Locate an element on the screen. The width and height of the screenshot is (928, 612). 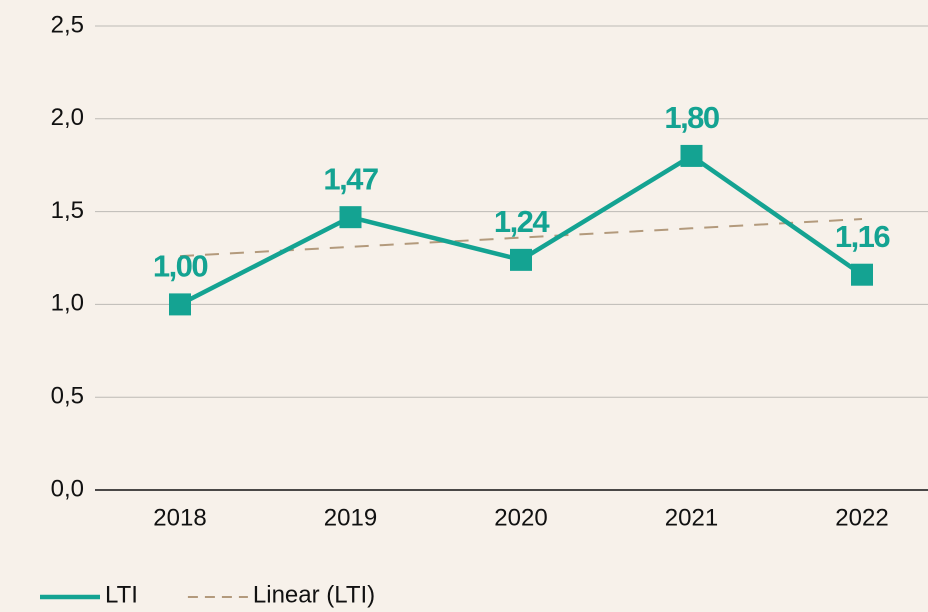
data-label: 1,00 is located at coordinates (180, 266).